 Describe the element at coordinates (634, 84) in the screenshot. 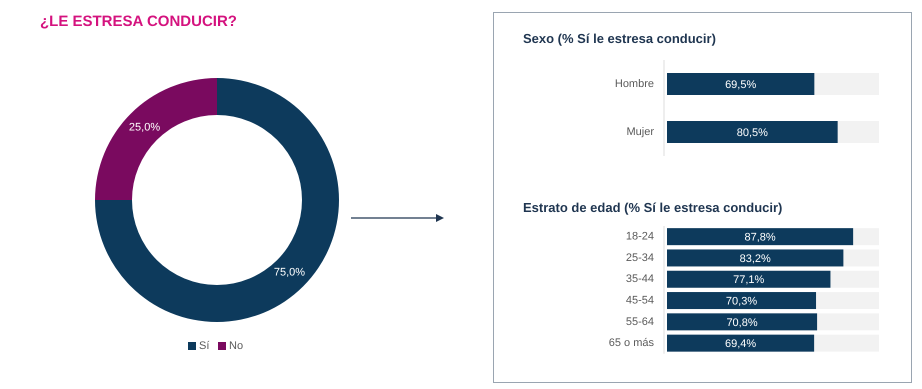

I see `y-tick-label: Hombre` at that location.